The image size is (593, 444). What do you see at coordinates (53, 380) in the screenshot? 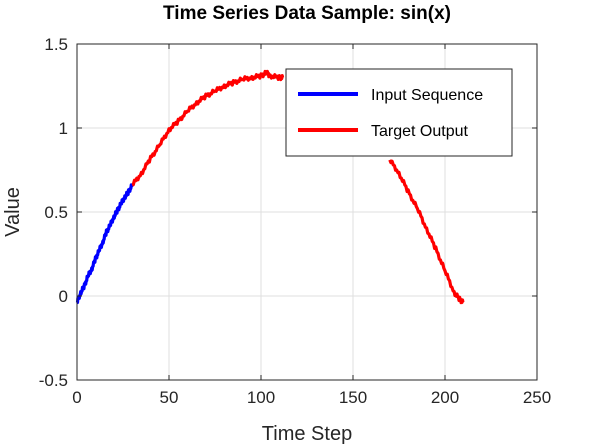
I see `y-tick-label: -0.5` at bounding box center [53, 380].